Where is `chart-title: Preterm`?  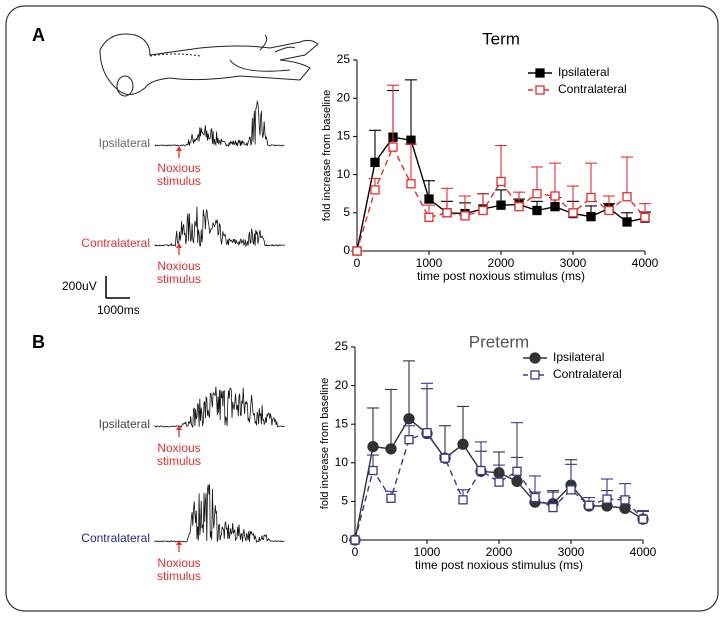
chart-title: Preterm is located at coordinates (499, 341).